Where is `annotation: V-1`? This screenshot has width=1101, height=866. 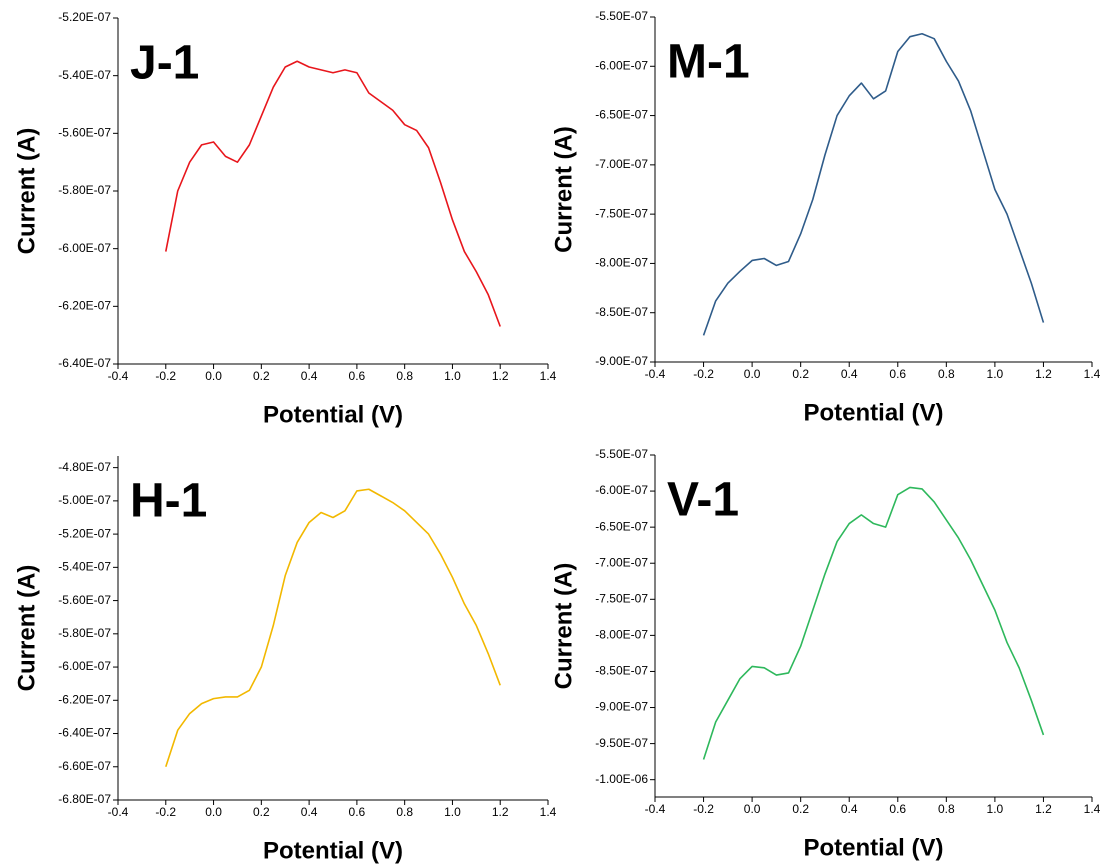
annotation: V-1 is located at coordinates (703, 500).